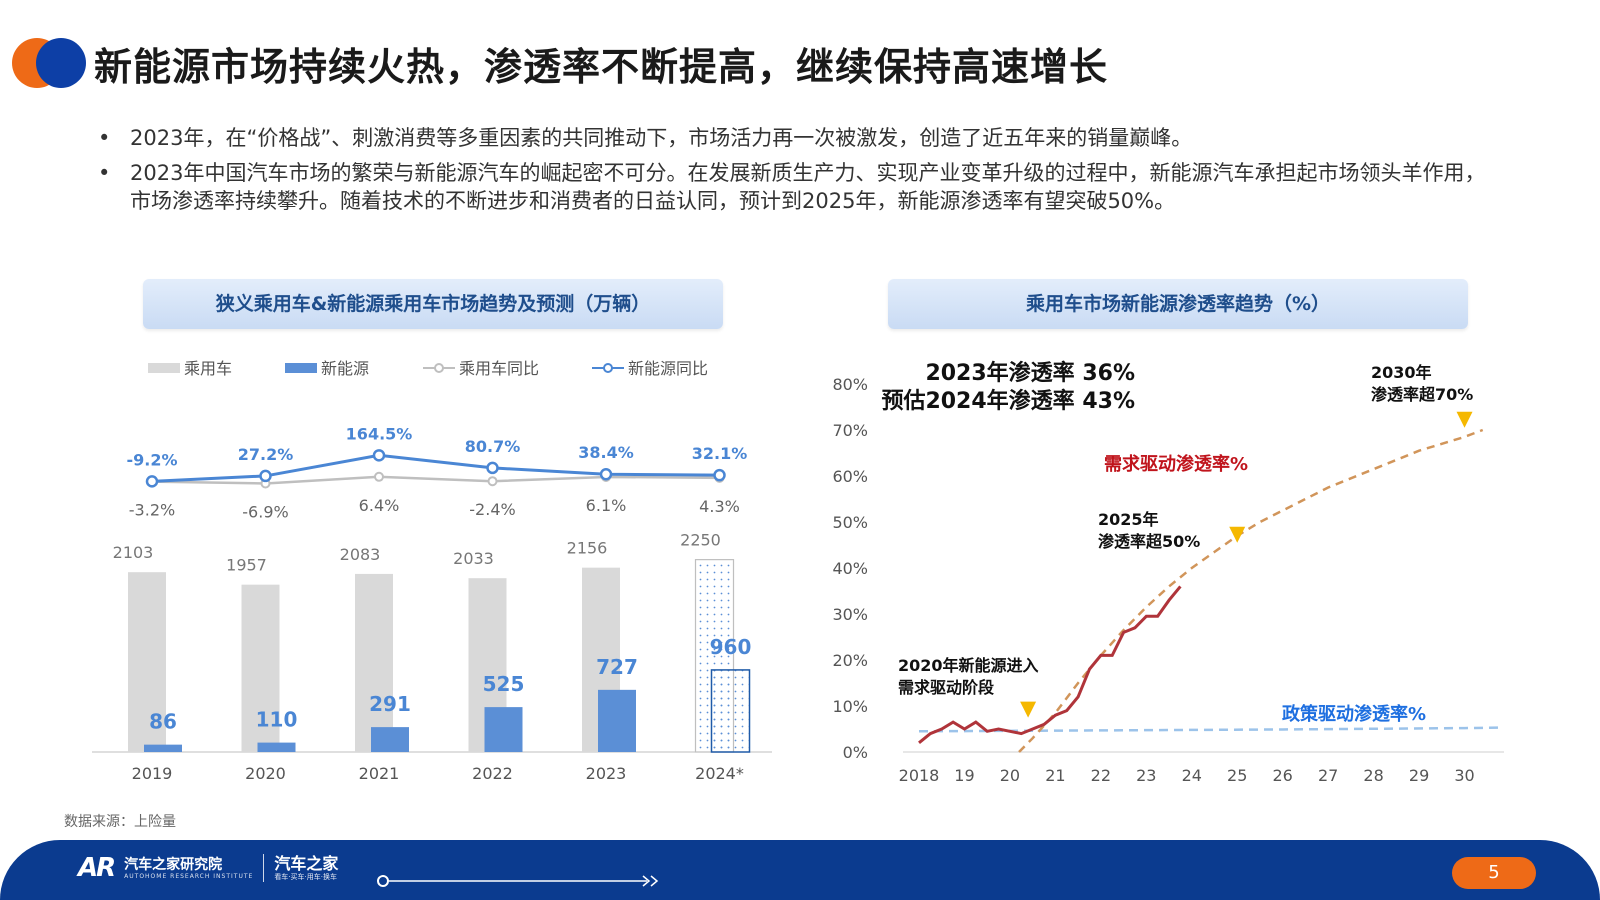  Describe the element at coordinates (1419, 775) in the screenshot. I see `x-tick-label: 29` at that location.